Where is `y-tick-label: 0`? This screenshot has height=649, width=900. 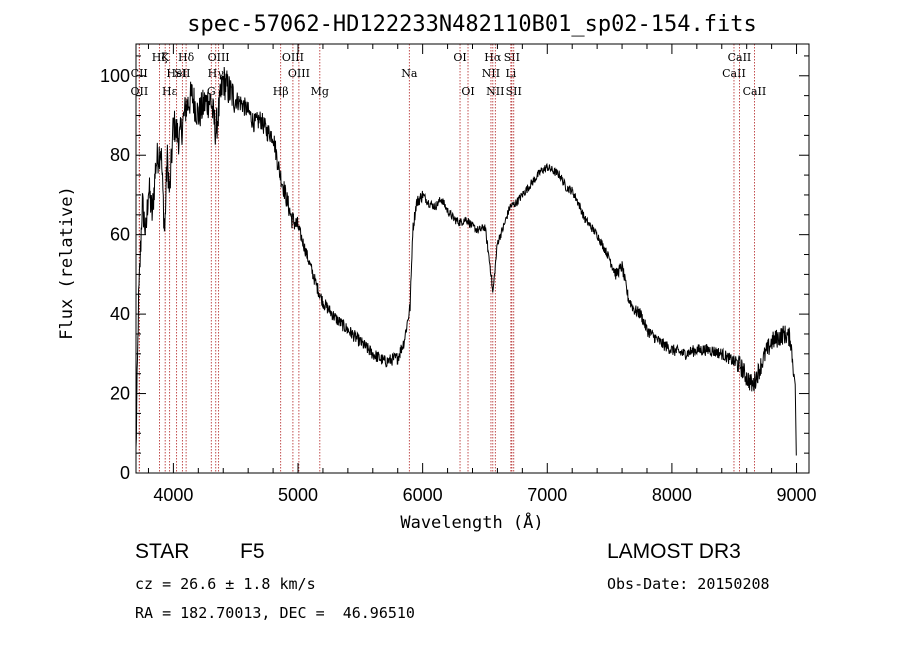 y-tick-label: 0 is located at coordinates (125, 473).